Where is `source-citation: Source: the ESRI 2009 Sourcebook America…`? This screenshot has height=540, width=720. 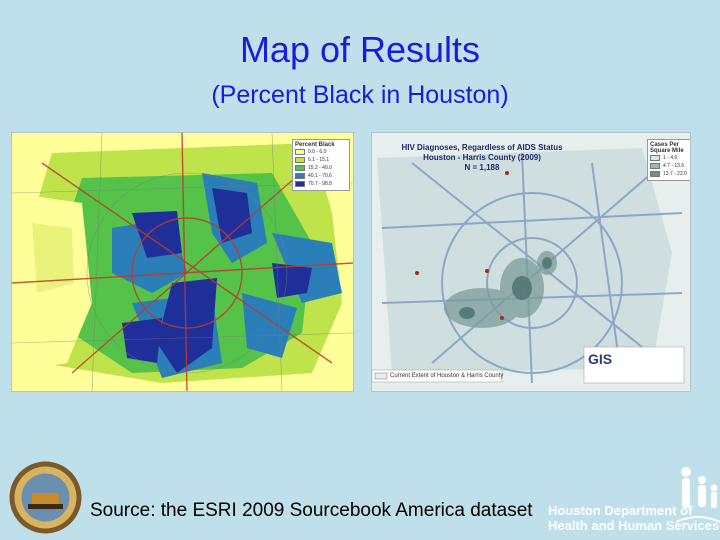 source-citation: Source: the ESRI 2009 Sourcebook America… is located at coordinates (311, 510).